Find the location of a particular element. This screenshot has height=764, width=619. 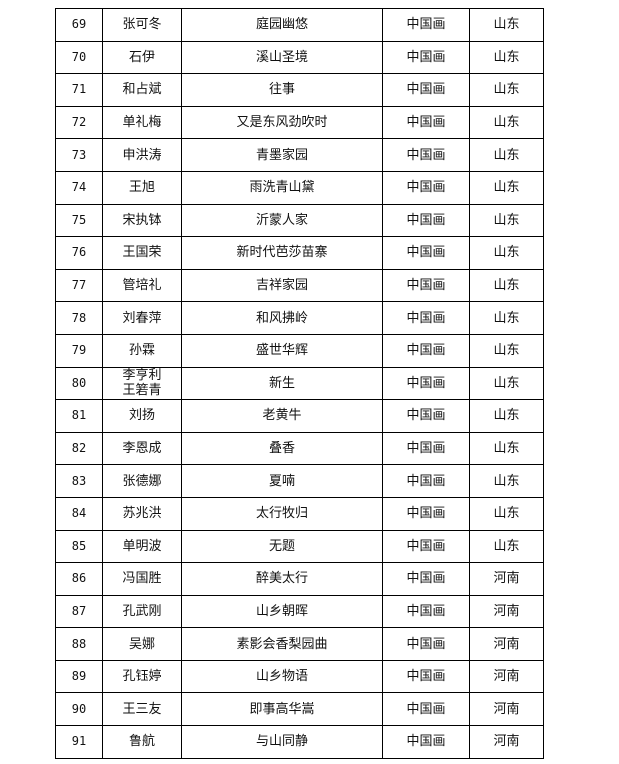

artwork-title-cell: 往事 is located at coordinates (282, 90).